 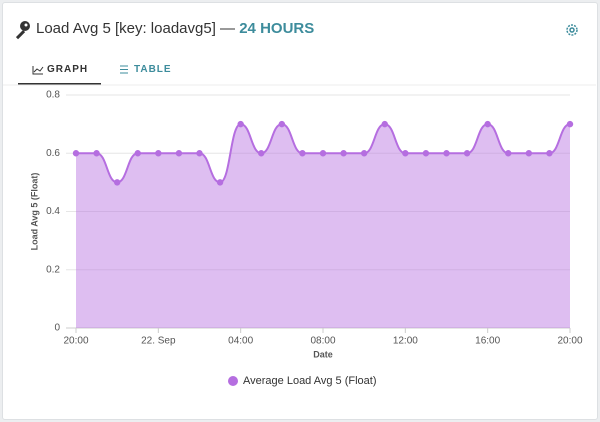 What do you see at coordinates (277, 28) in the screenshot?
I see `time-range: 24 HOURS` at bounding box center [277, 28].